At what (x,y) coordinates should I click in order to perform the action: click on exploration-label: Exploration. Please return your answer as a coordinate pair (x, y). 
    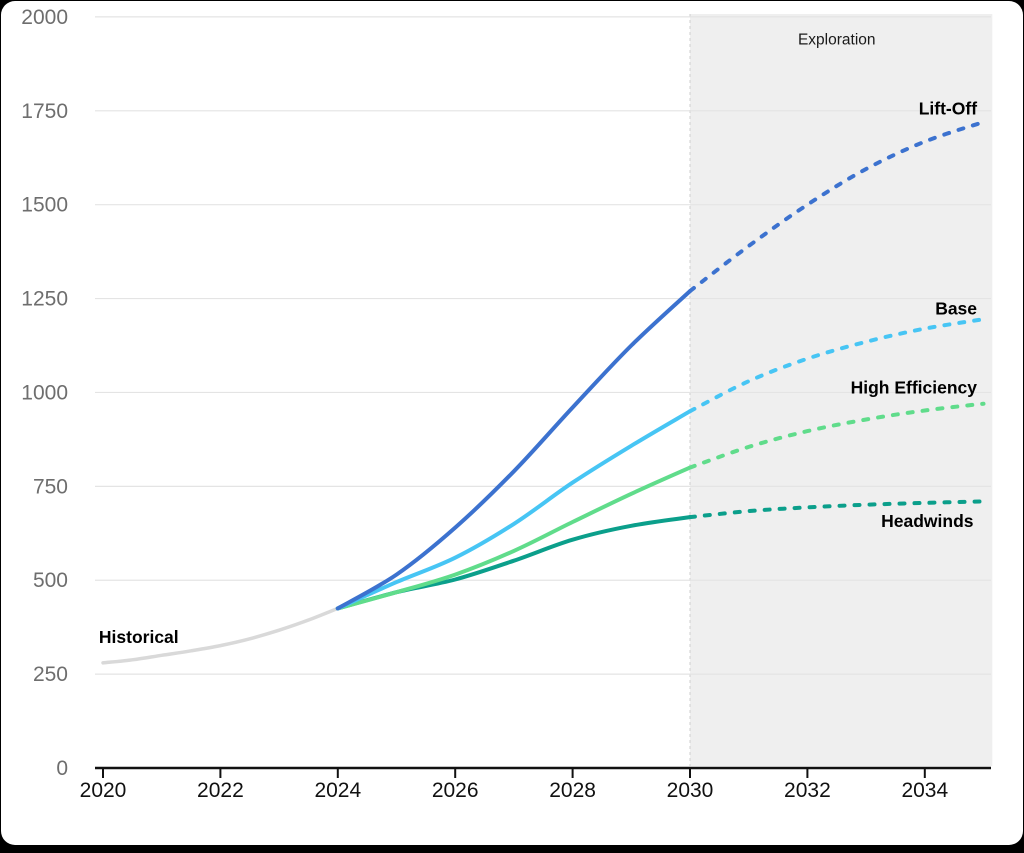
    Looking at the image, I should click on (837, 39).